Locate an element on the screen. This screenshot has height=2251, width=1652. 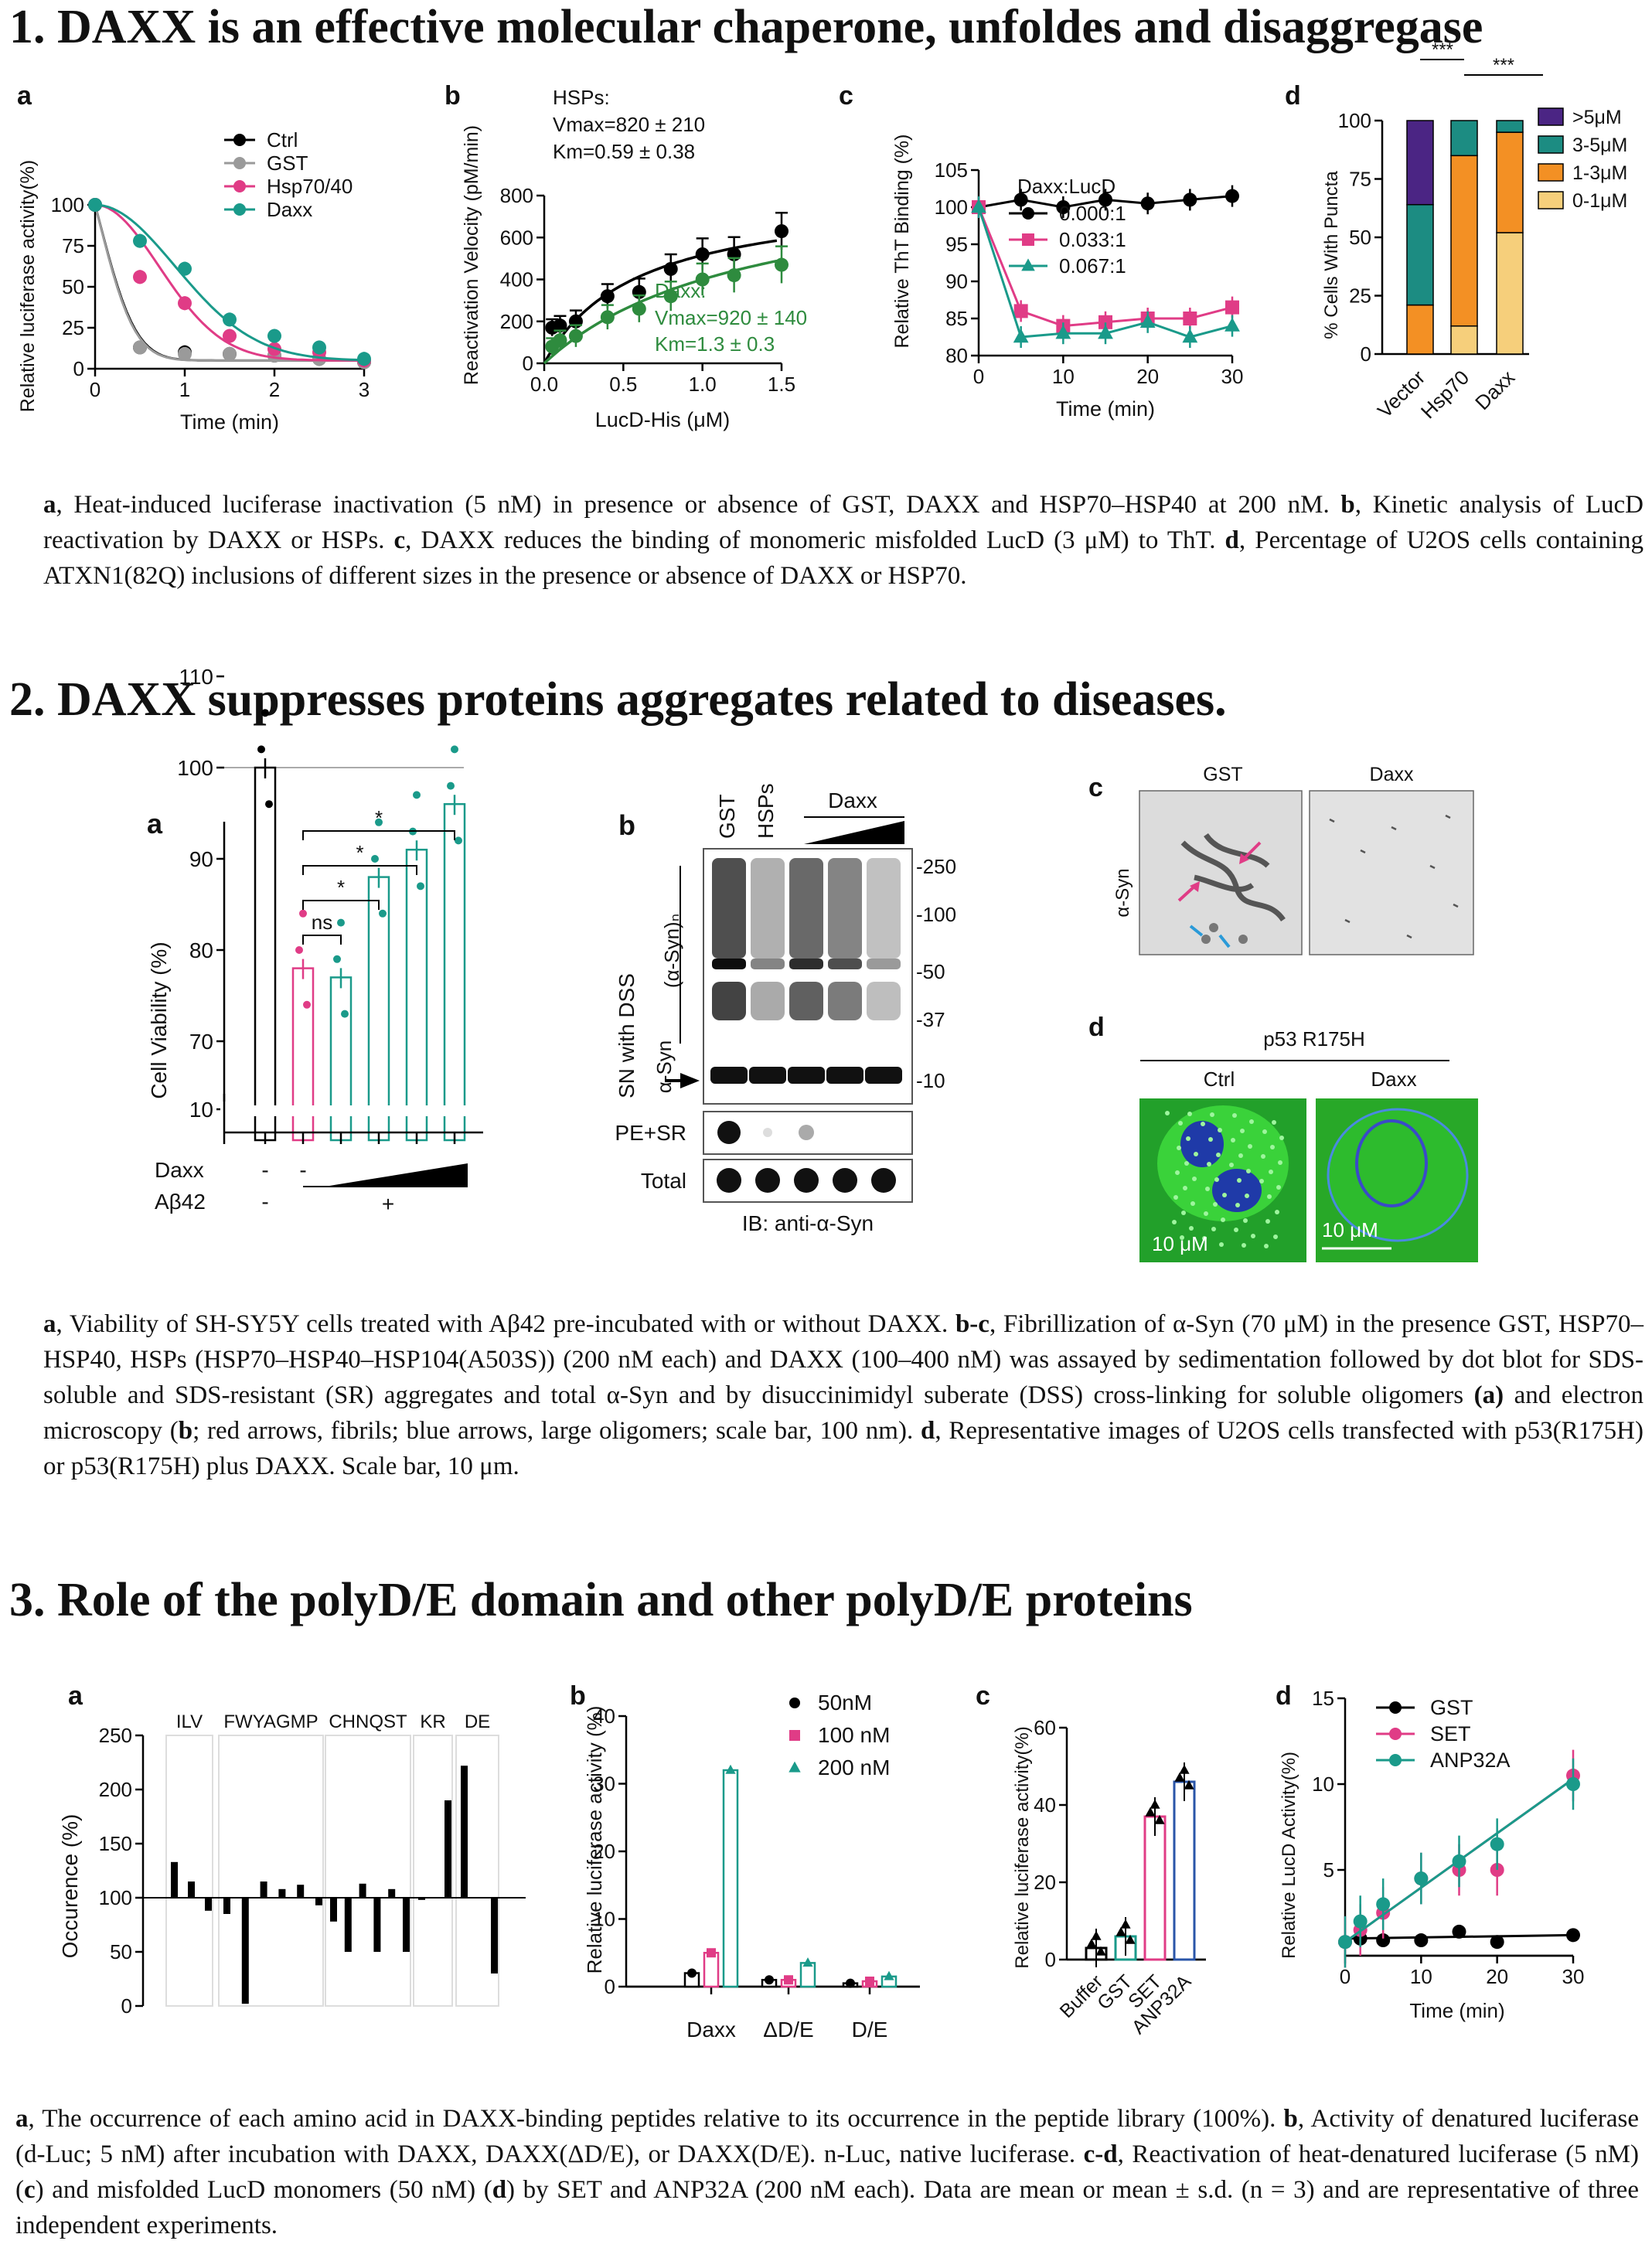
x-tick-label: 0 is located at coordinates (1346, 1977).